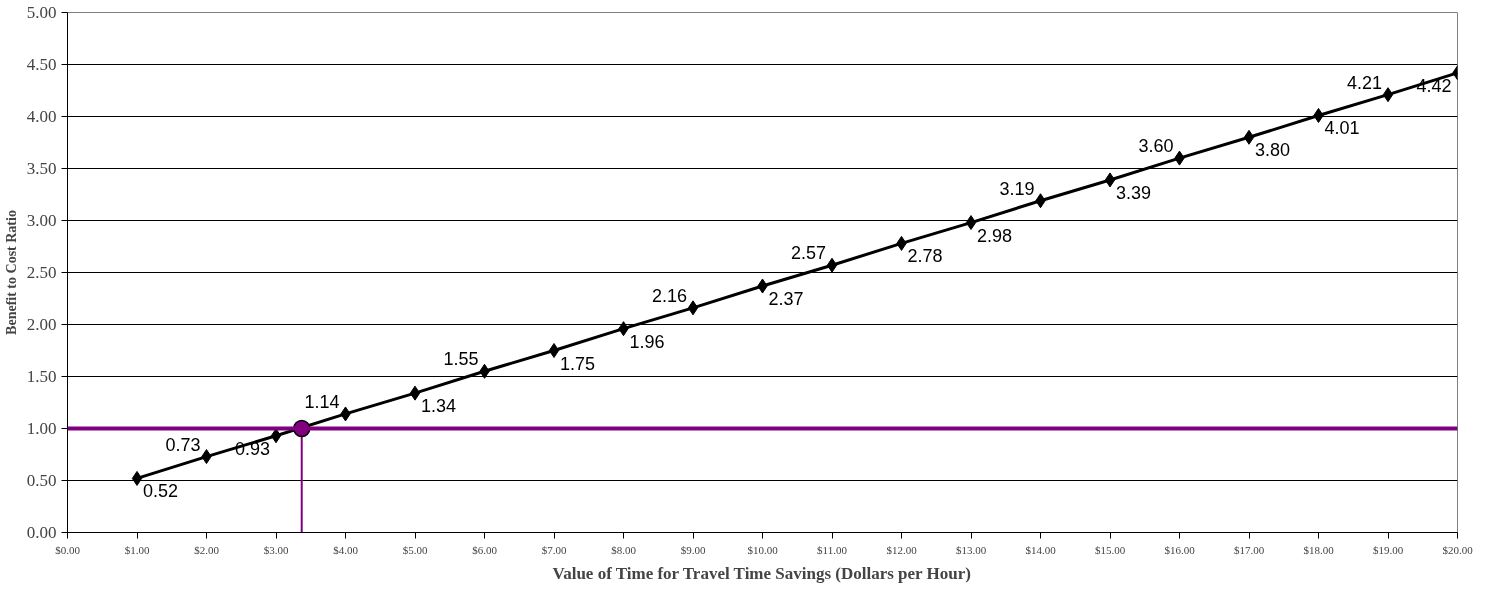  I want to click on x-tick-label: $15.00, so click(1110, 549).